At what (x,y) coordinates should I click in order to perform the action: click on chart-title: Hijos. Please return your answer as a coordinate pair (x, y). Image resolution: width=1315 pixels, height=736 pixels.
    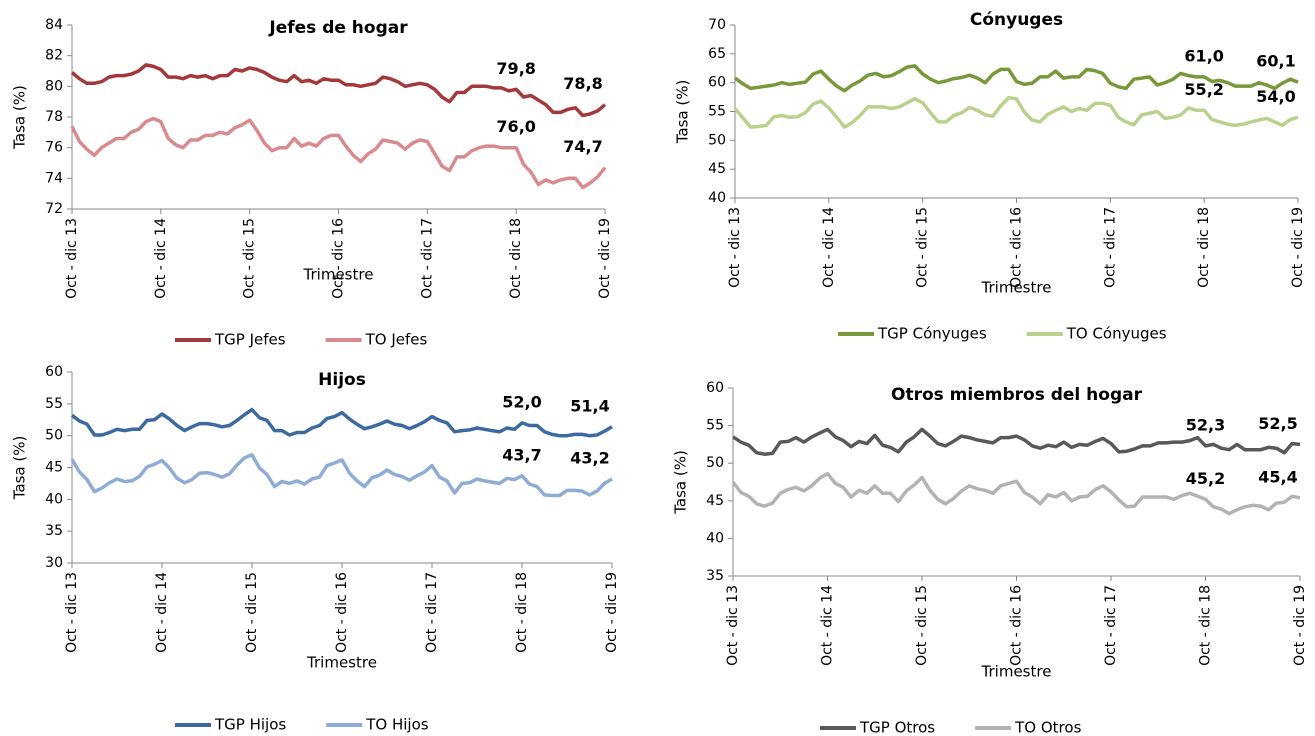
    Looking at the image, I should click on (342, 380).